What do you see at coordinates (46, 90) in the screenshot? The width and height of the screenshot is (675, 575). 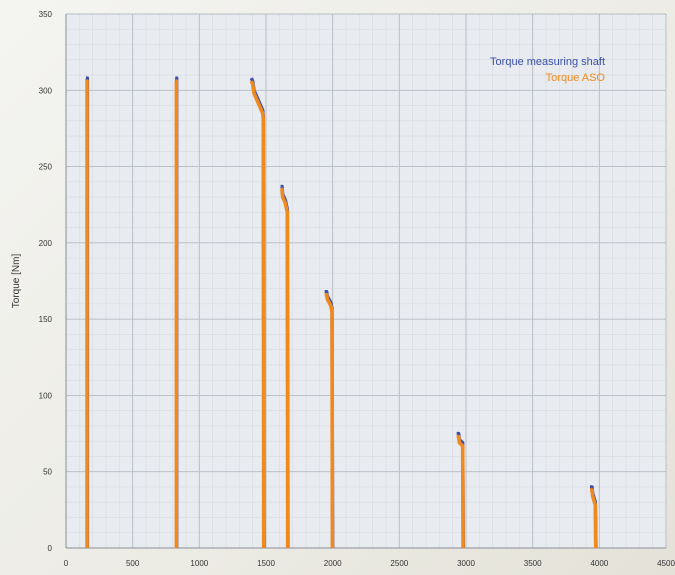 I see `y-tick-label: 300` at bounding box center [46, 90].